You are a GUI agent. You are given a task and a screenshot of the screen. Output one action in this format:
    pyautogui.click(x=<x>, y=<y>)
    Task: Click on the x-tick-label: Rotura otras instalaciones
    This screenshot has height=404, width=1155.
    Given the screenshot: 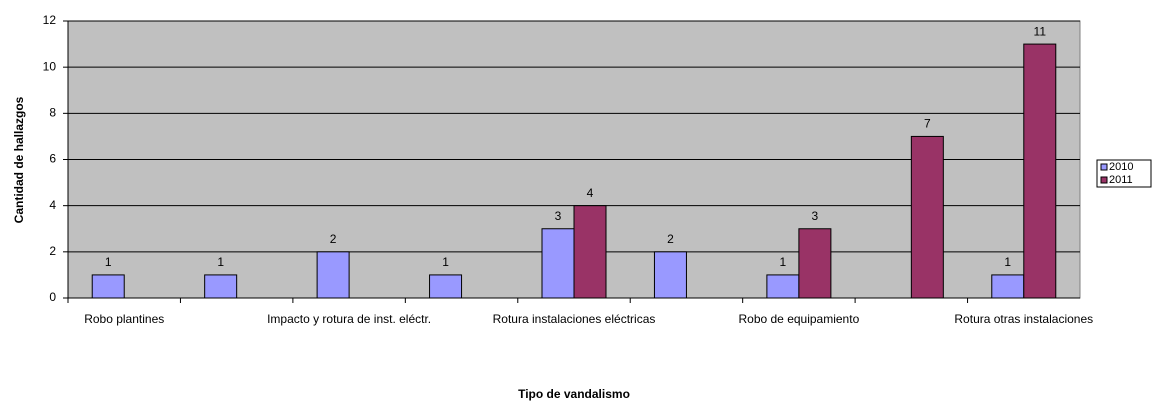 What is the action you would take?
    pyautogui.click(x=1024, y=319)
    